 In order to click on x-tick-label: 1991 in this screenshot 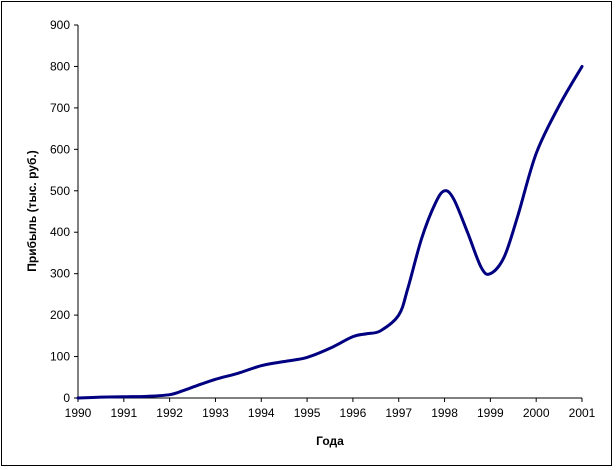, I will do `click(123, 413)`.